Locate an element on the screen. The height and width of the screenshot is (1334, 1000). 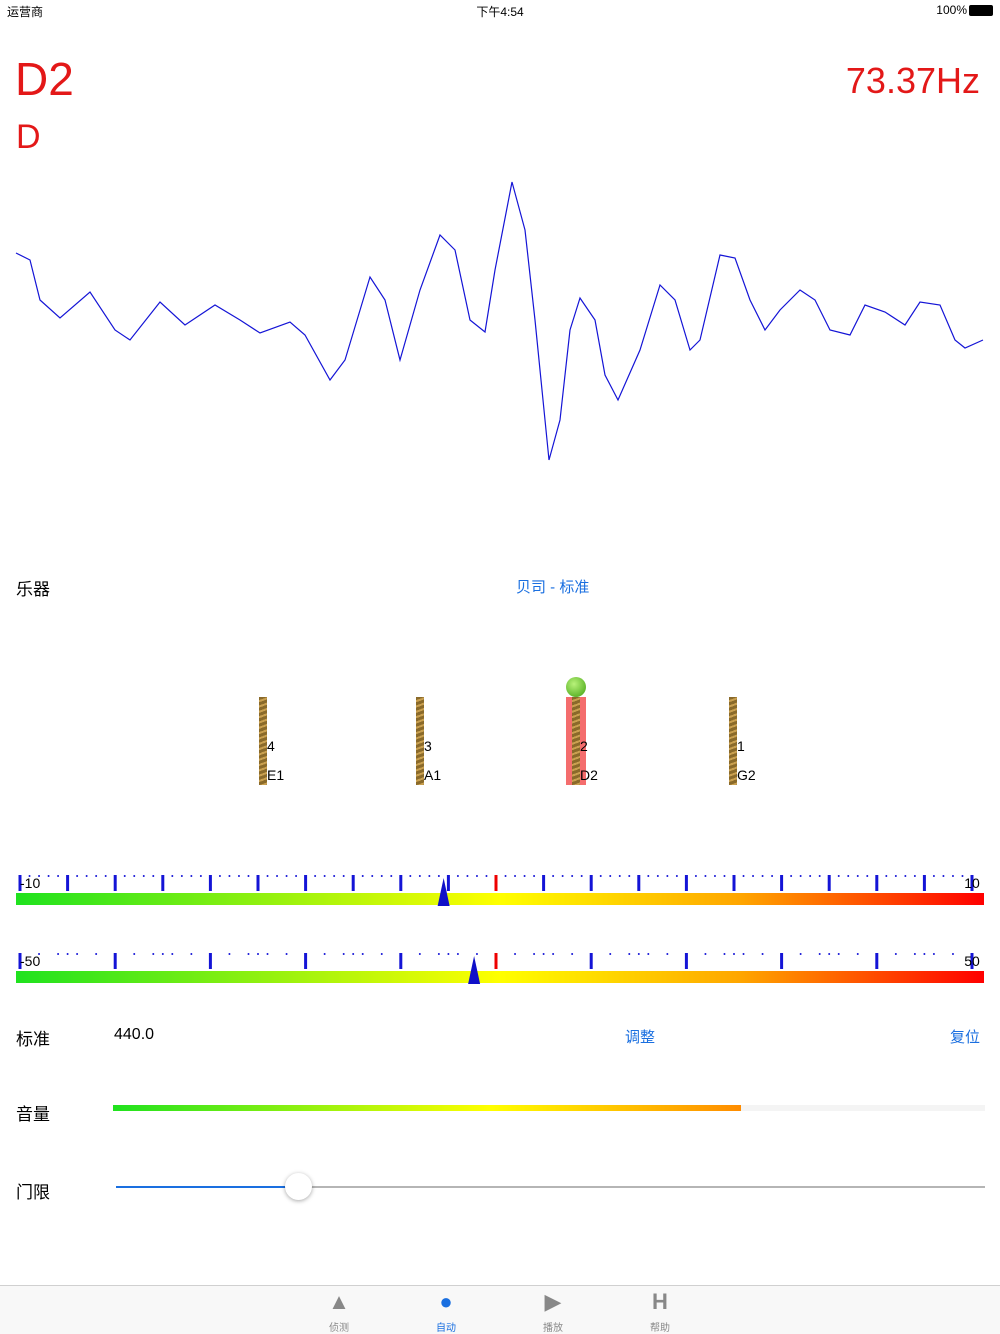
string-number: 2 is located at coordinates (584, 746).